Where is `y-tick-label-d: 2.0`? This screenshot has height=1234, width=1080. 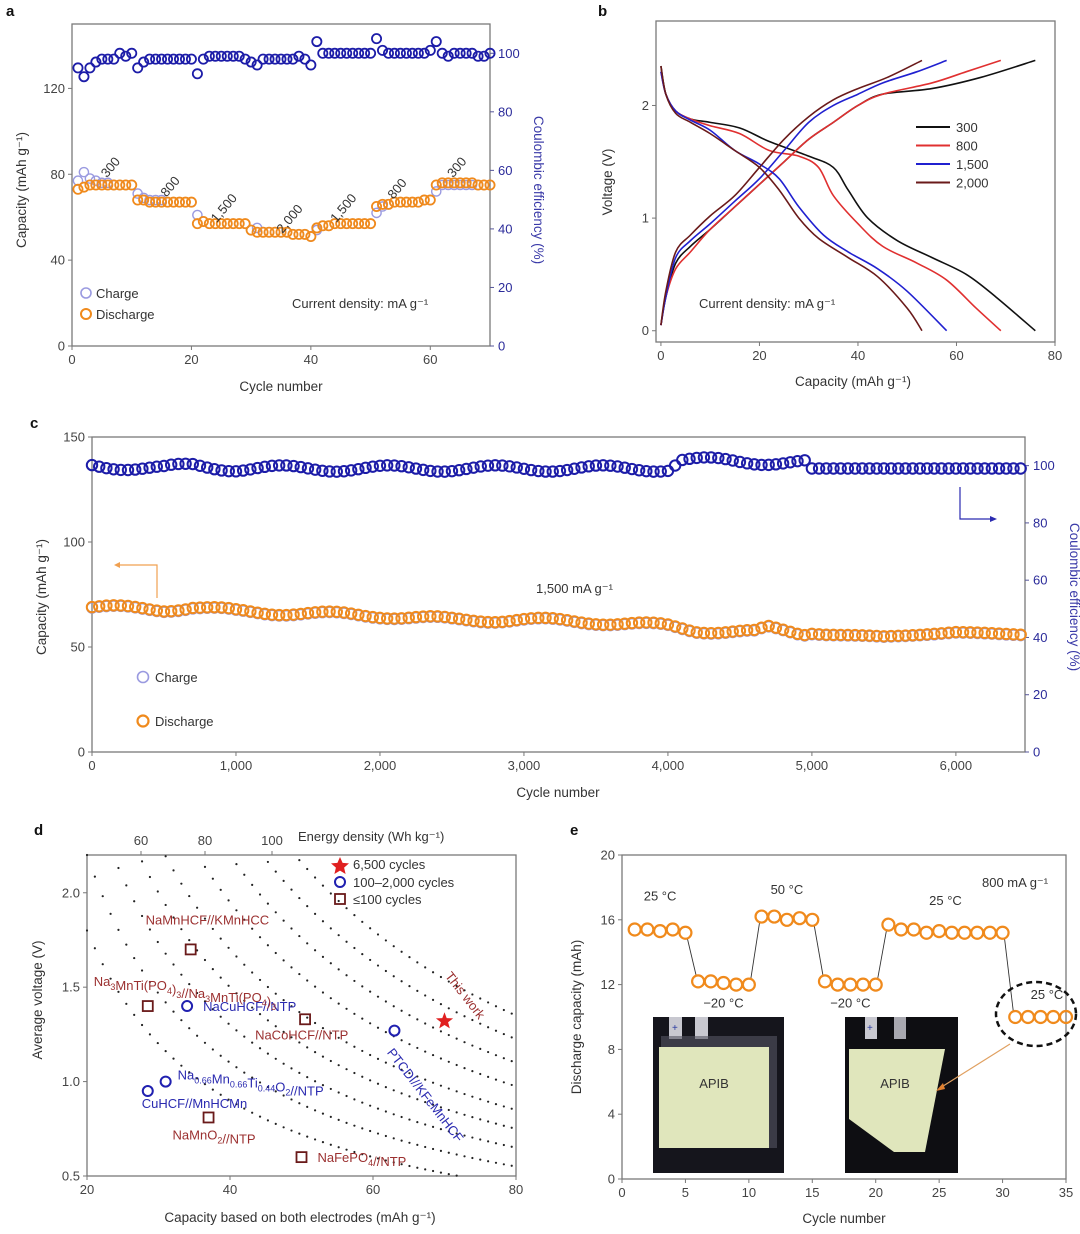 y-tick-label-d: 2.0 is located at coordinates (71, 892).